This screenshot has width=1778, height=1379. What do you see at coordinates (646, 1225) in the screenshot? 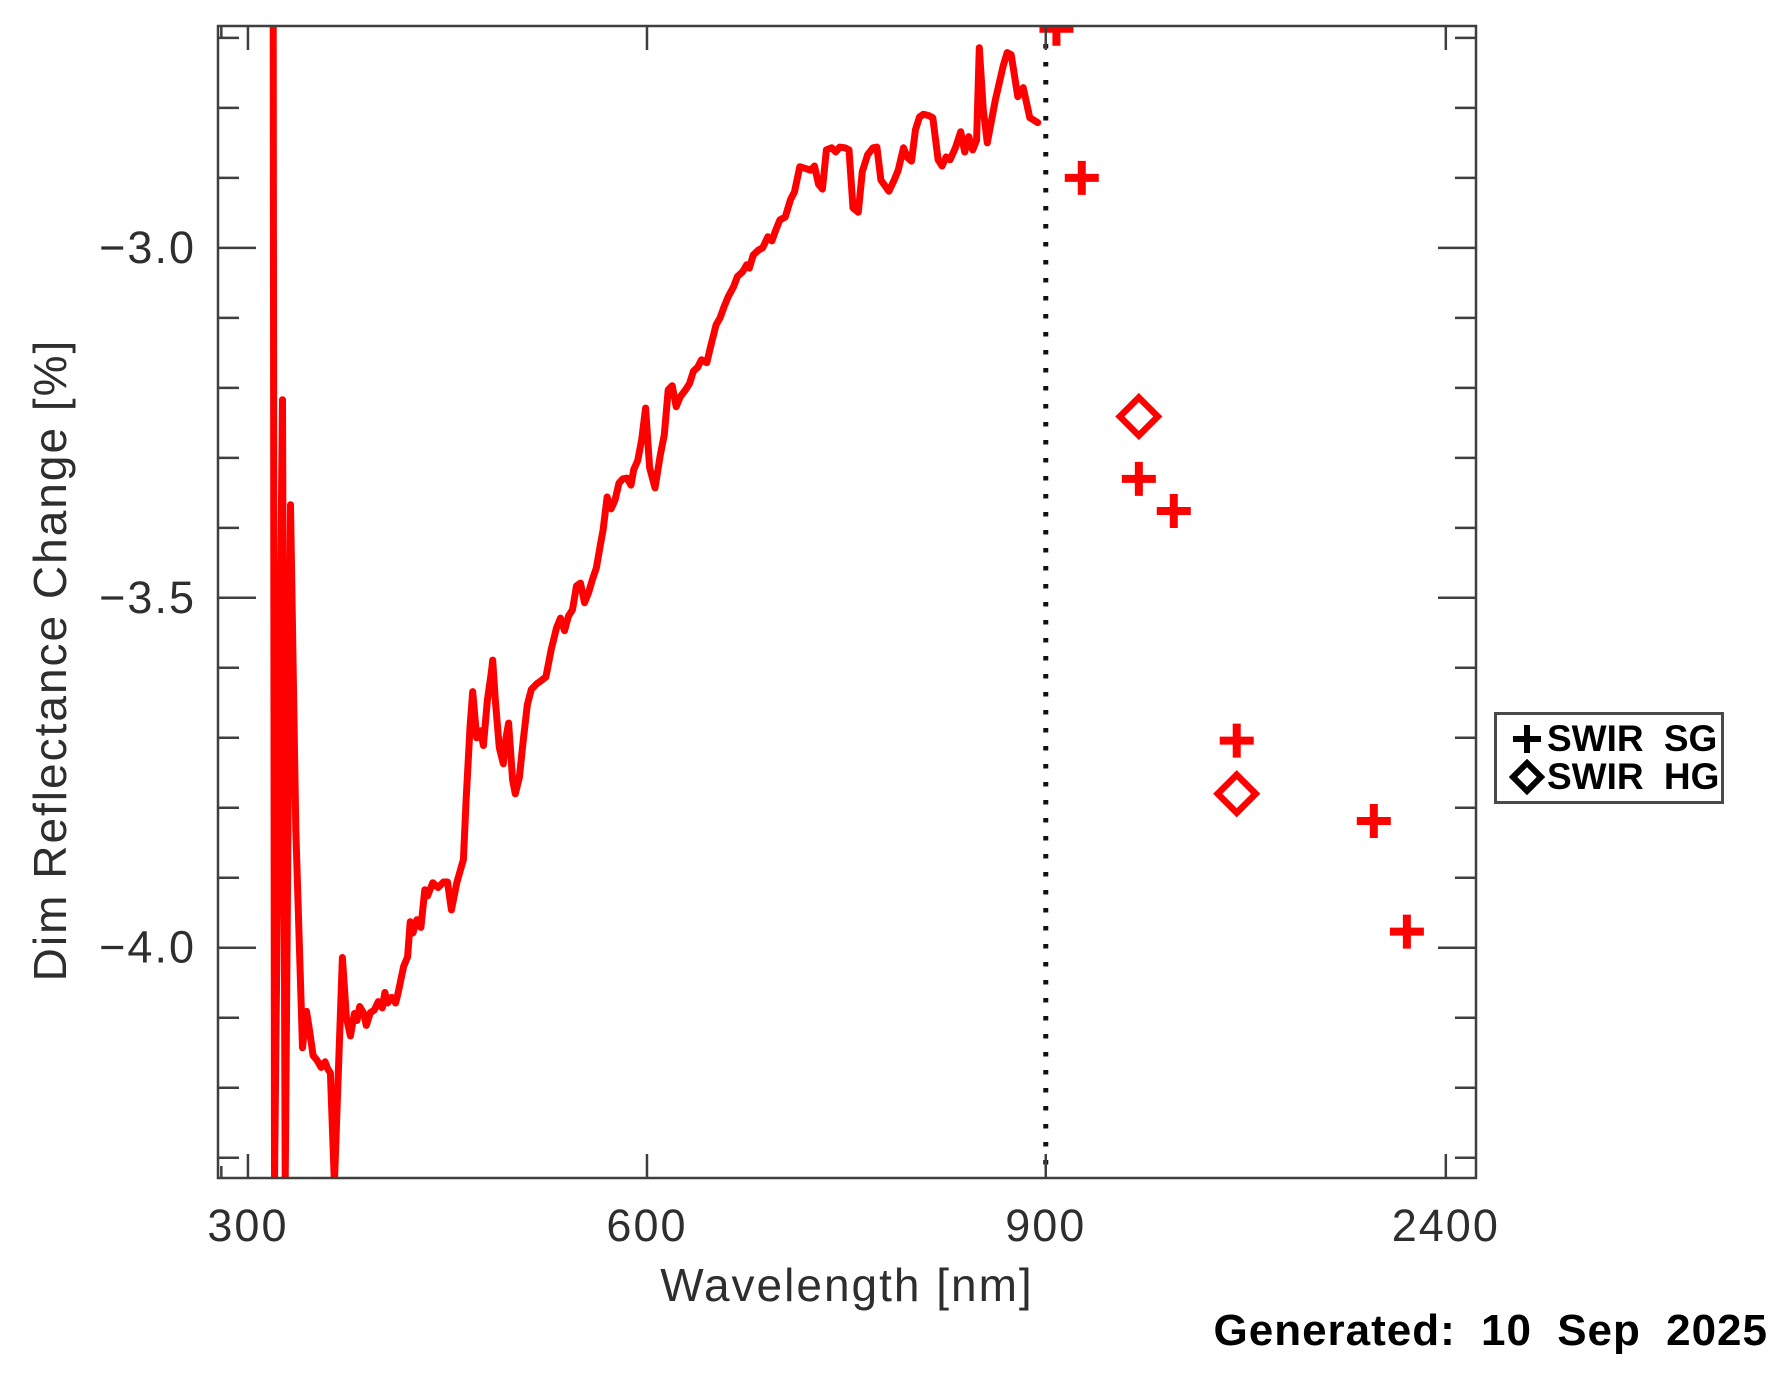
I see `x-tick-label: 600` at bounding box center [646, 1225].